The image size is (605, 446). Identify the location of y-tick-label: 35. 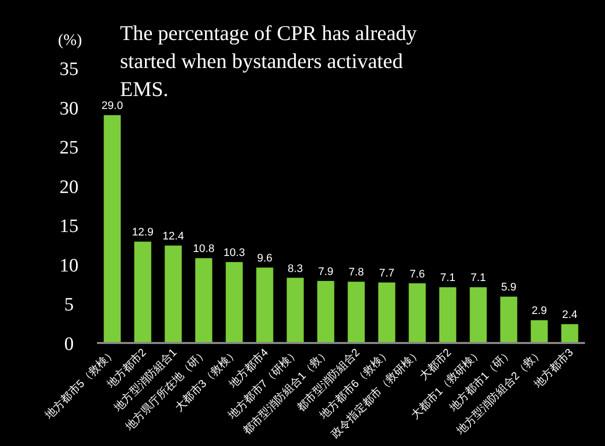
(69, 69).